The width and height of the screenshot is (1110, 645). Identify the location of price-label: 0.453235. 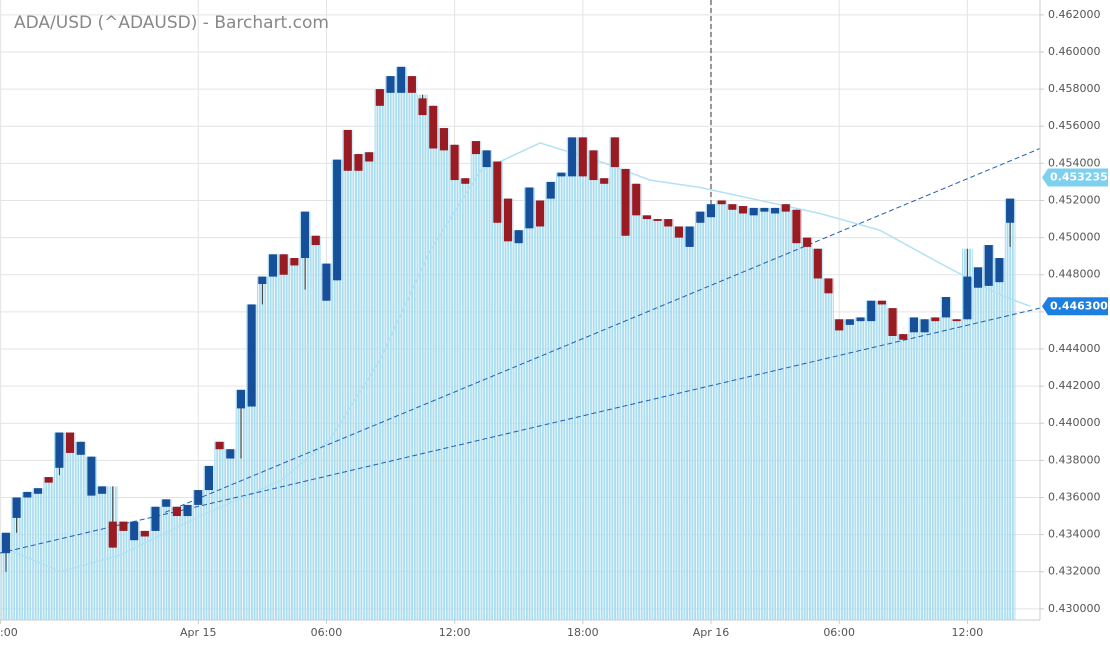
(1079, 177).